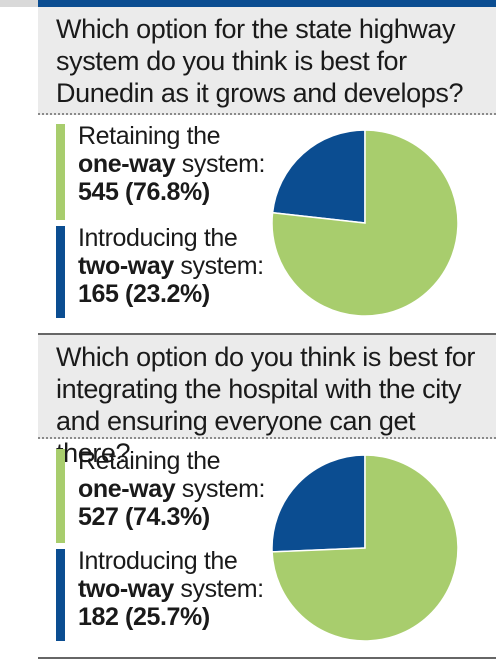 Image resolution: width=496 pixels, height=661 pixels. I want to click on legend-bar-two-way-q2, so click(60, 595).